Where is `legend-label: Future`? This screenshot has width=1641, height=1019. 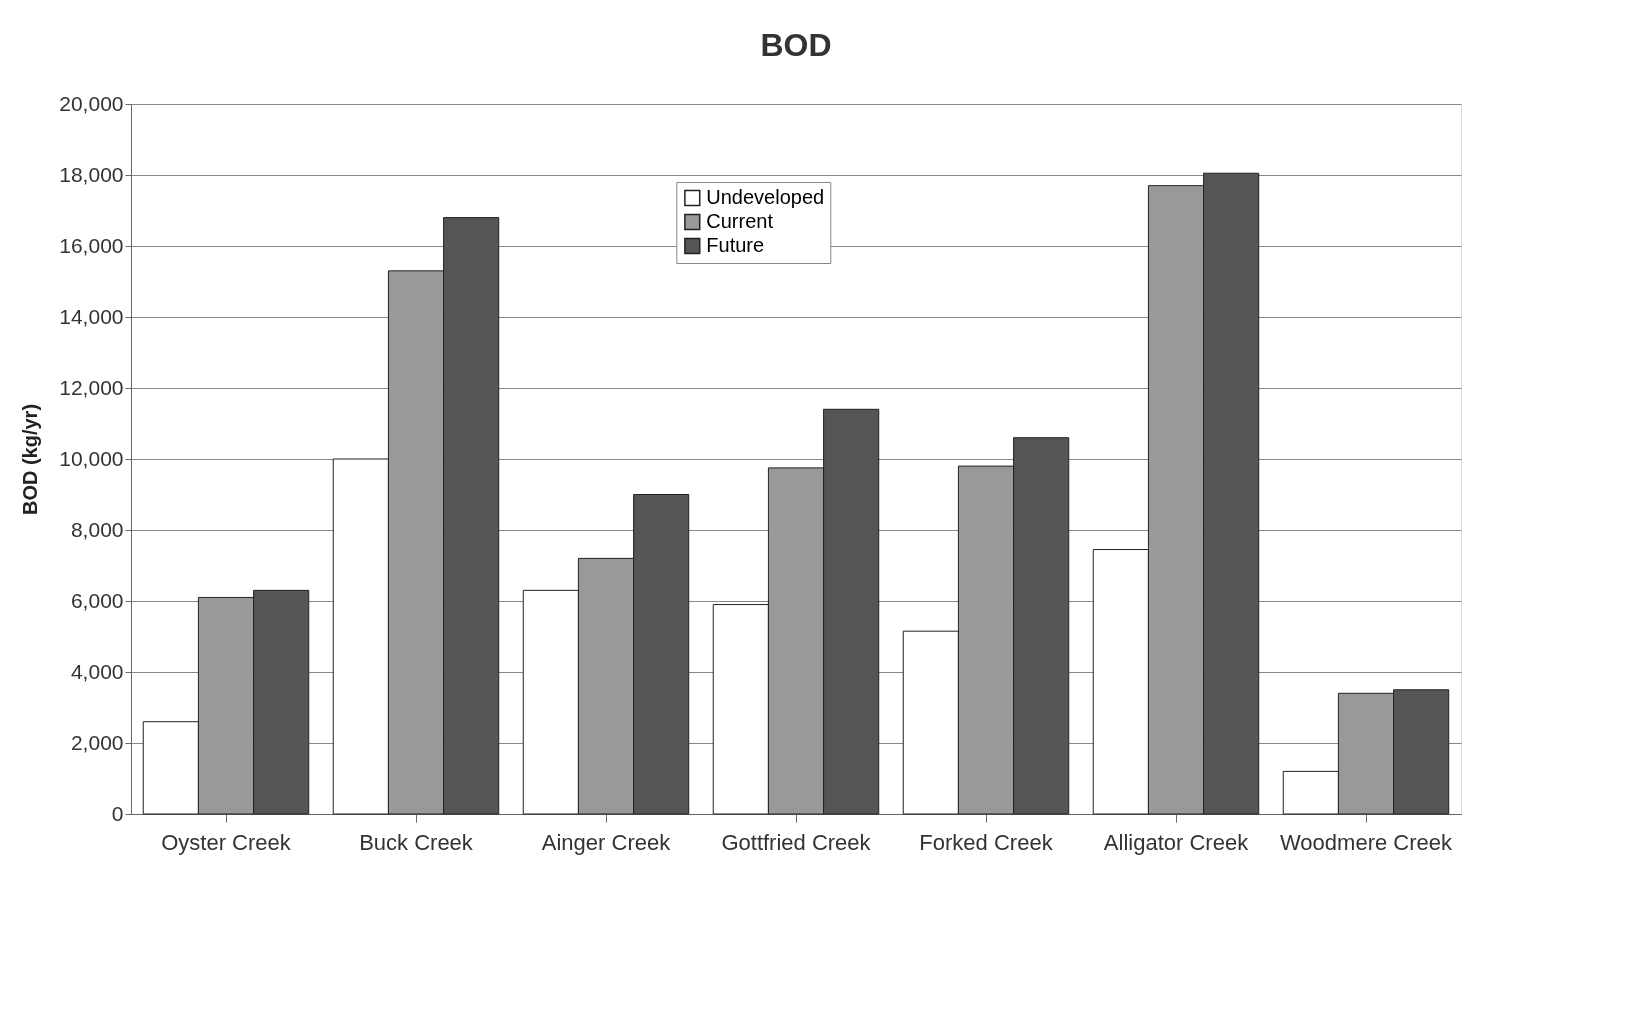
legend-label: Future is located at coordinates (735, 245).